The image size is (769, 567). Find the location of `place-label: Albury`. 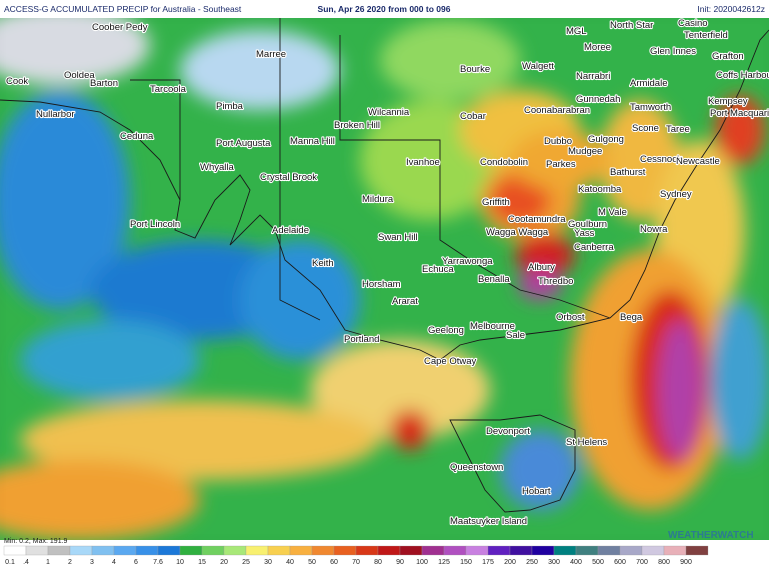

place-label: Albury is located at coordinates (541, 267).